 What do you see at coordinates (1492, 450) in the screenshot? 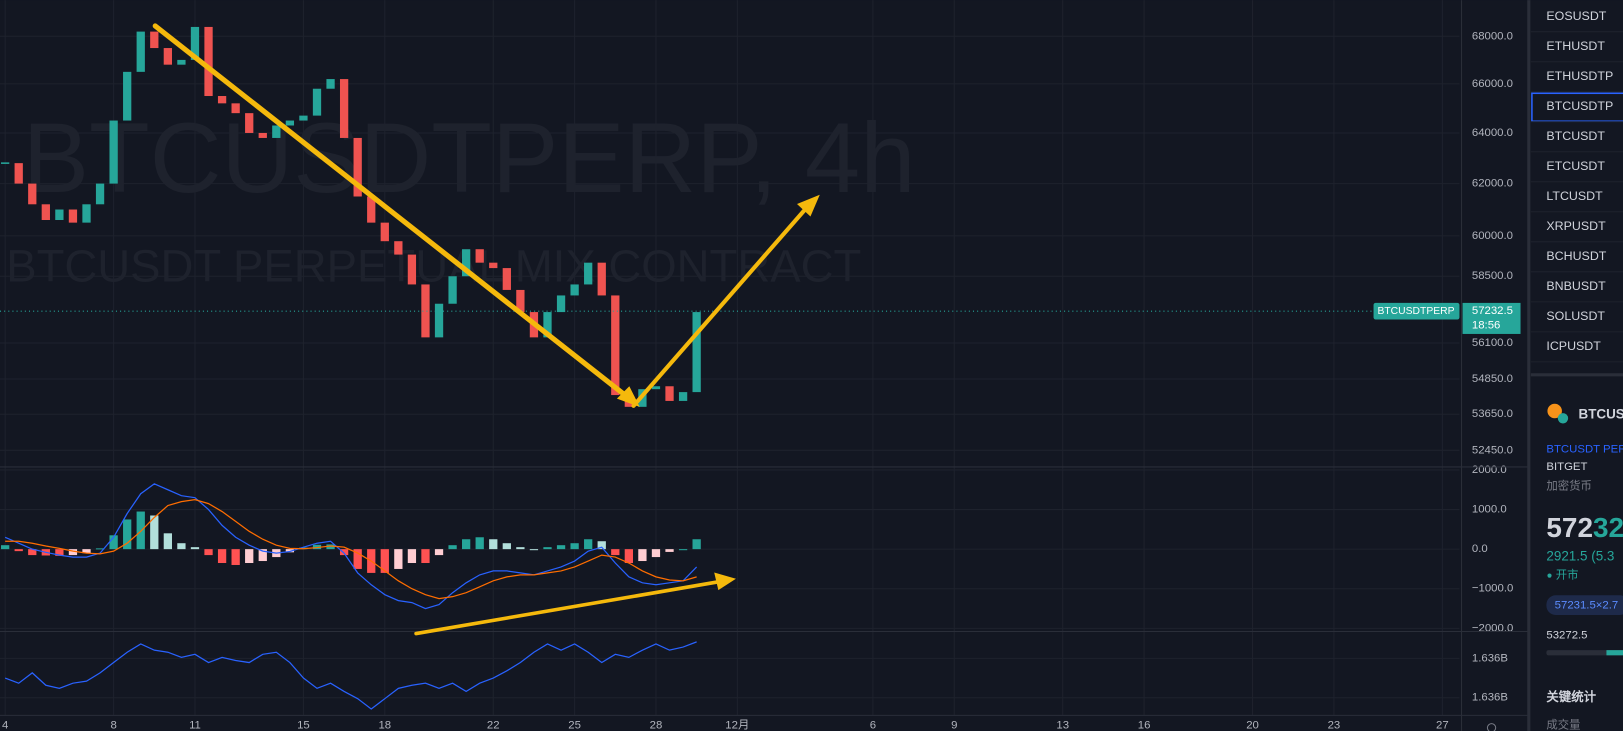
I see `y-tick-label: 52450.0` at bounding box center [1492, 450].